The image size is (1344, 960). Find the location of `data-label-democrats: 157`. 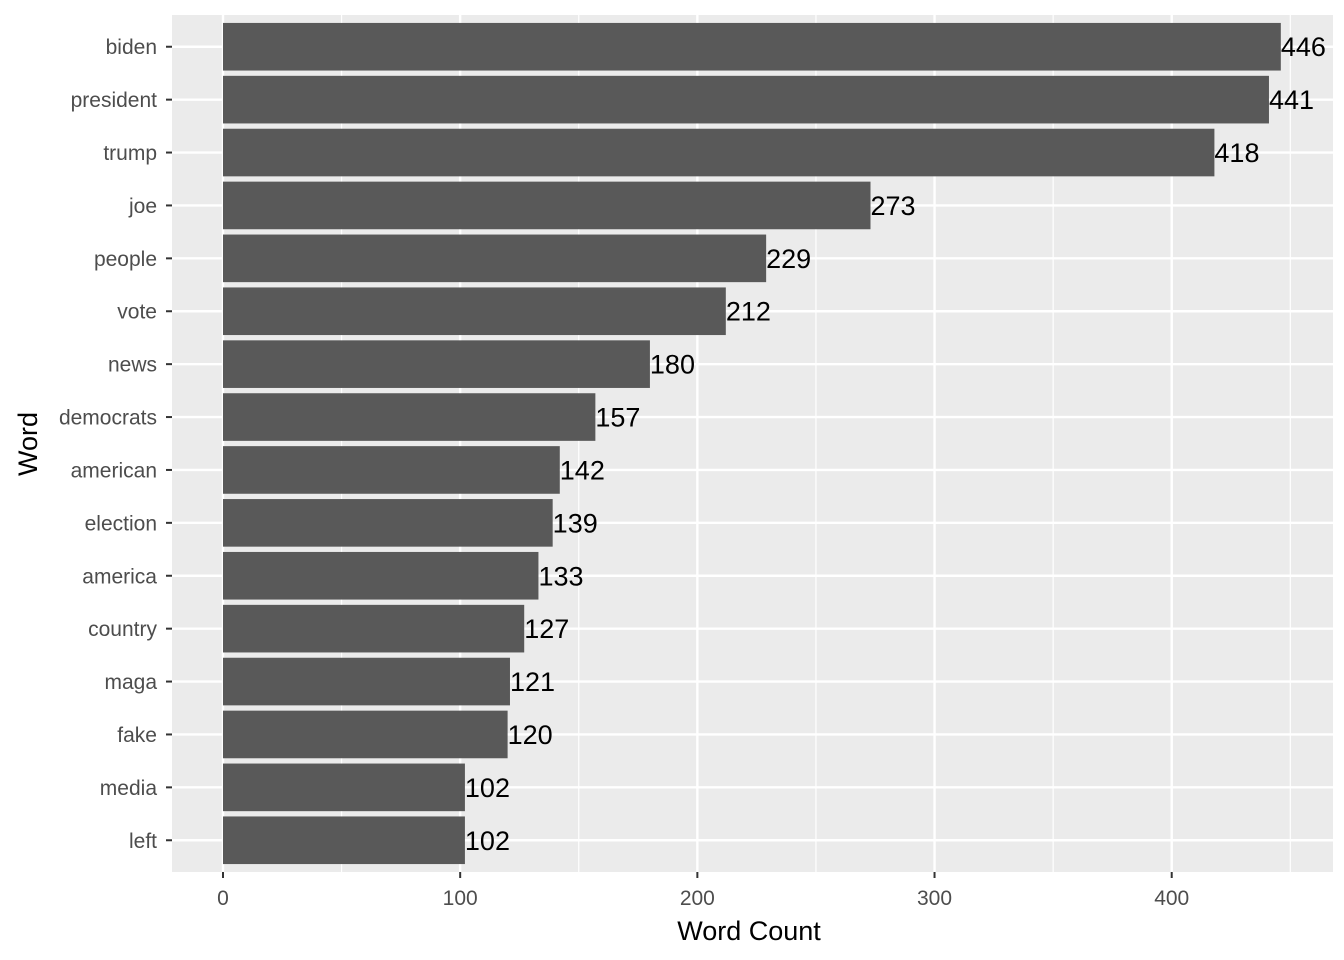

data-label-democrats: 157 is located at coordinates (617, 418).